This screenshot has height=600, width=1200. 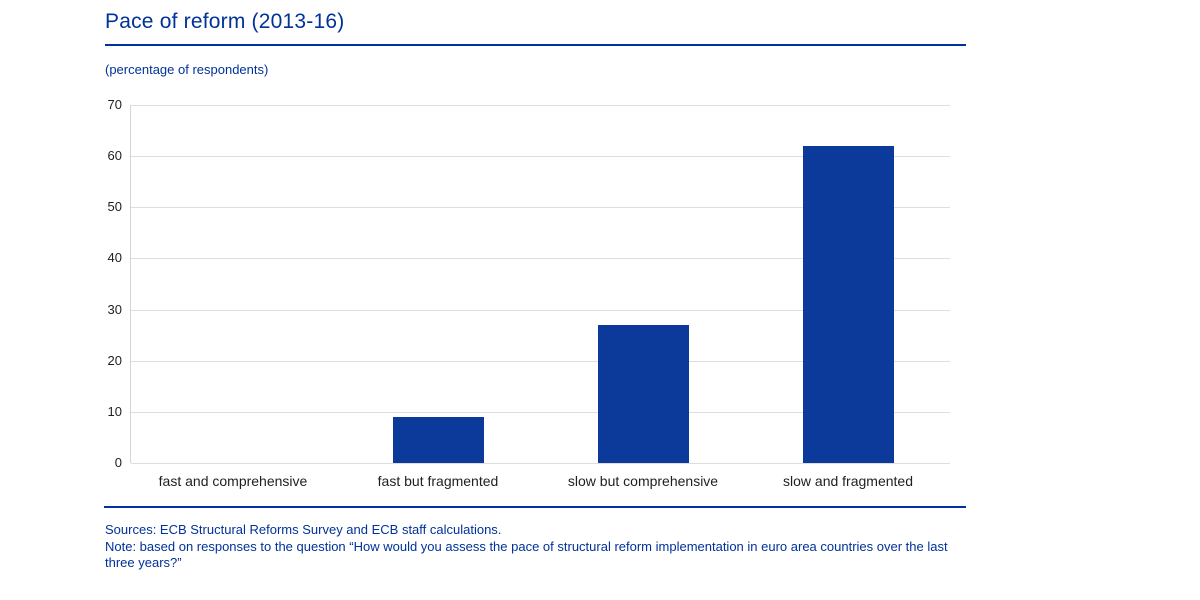 I want to click on ytick-label-70: 70, so click(x=114, y=104).